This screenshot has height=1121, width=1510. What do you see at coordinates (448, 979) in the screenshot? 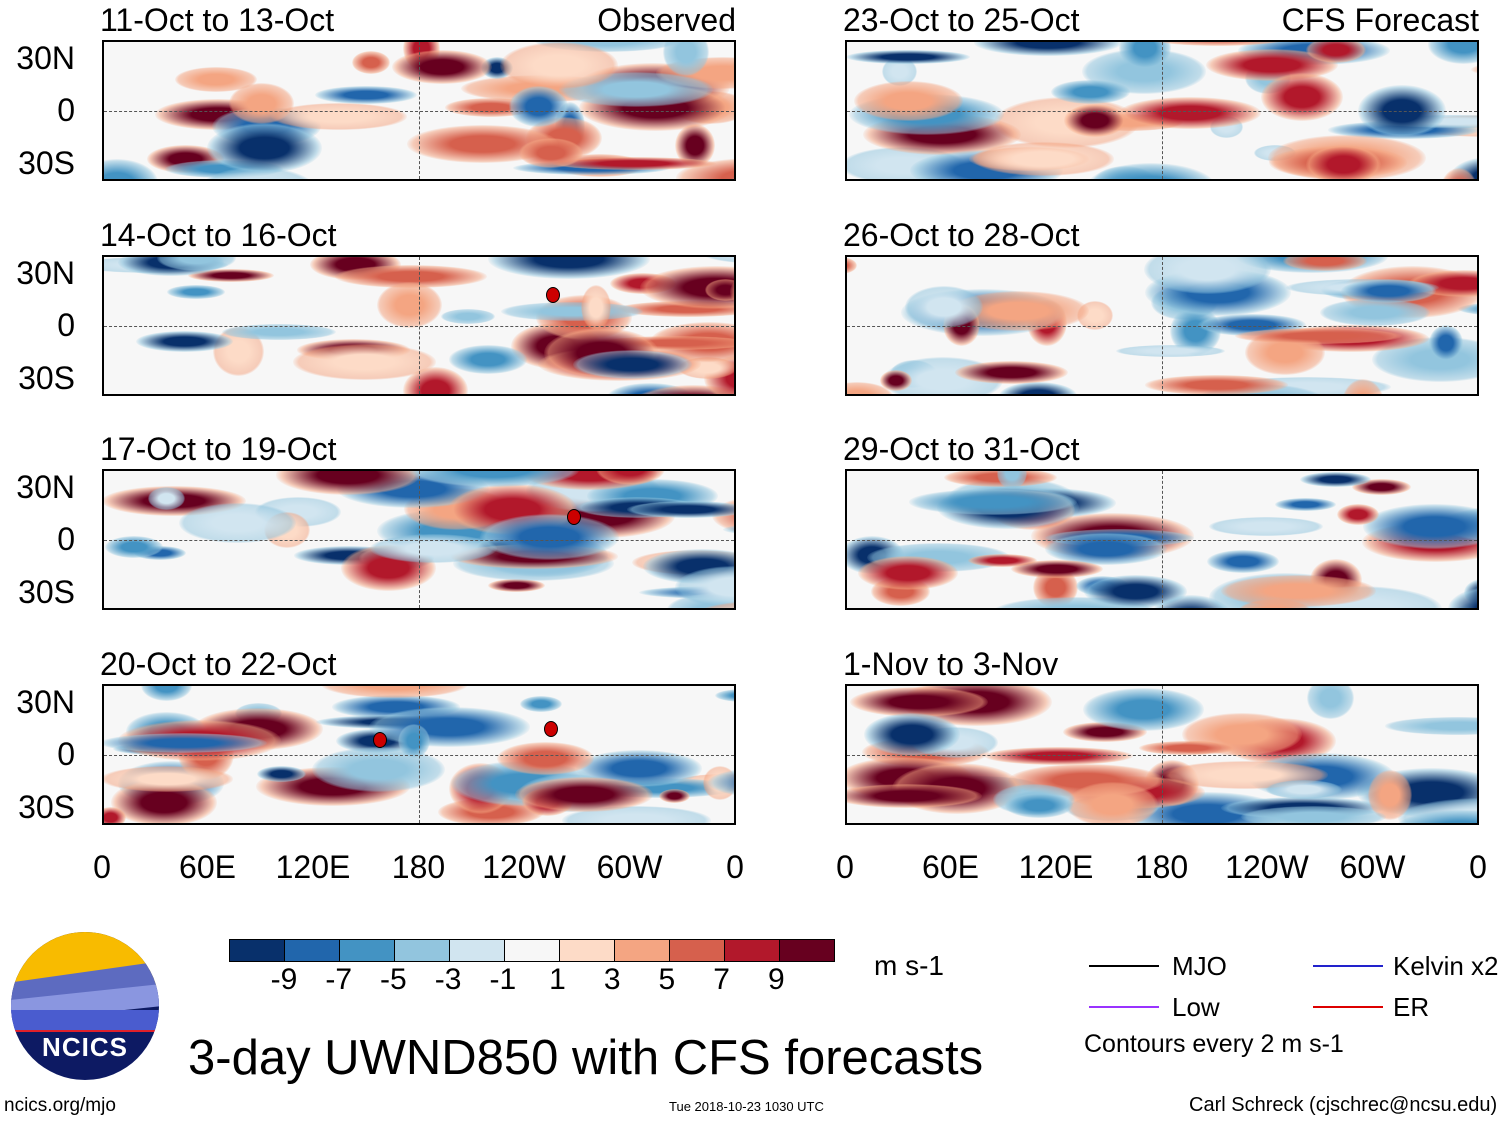
I see `colorbar-label: -3` at bounding box center [448, 979].